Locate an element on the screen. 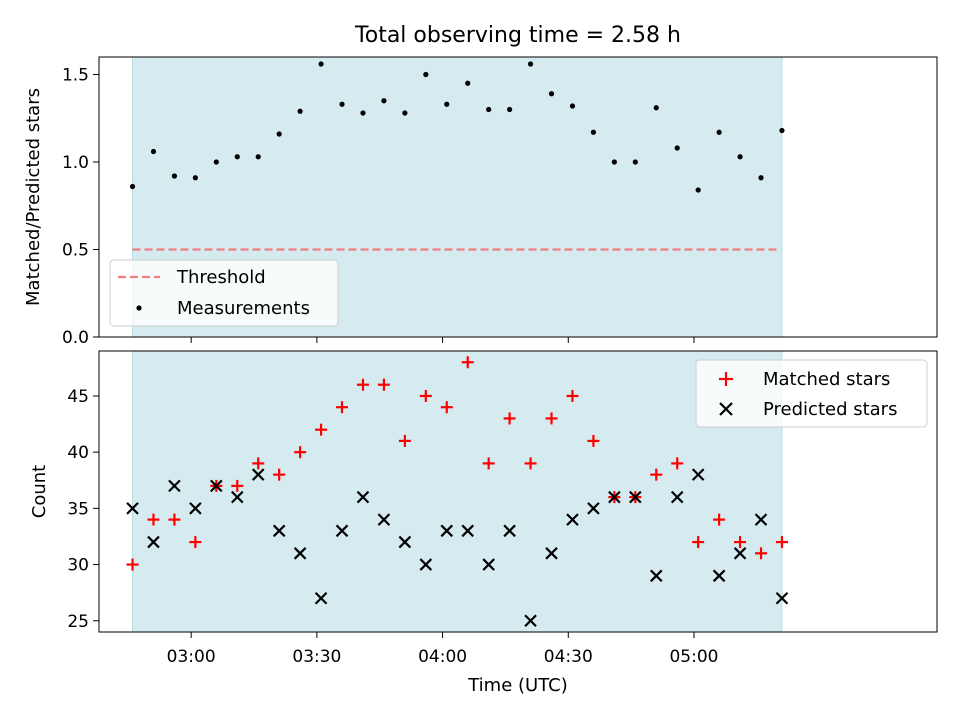 Image resolution: width=960 pixels, height=724 pixels. bottom-legend: Matched stars Predicted stars is located at coordinates (811, 393).